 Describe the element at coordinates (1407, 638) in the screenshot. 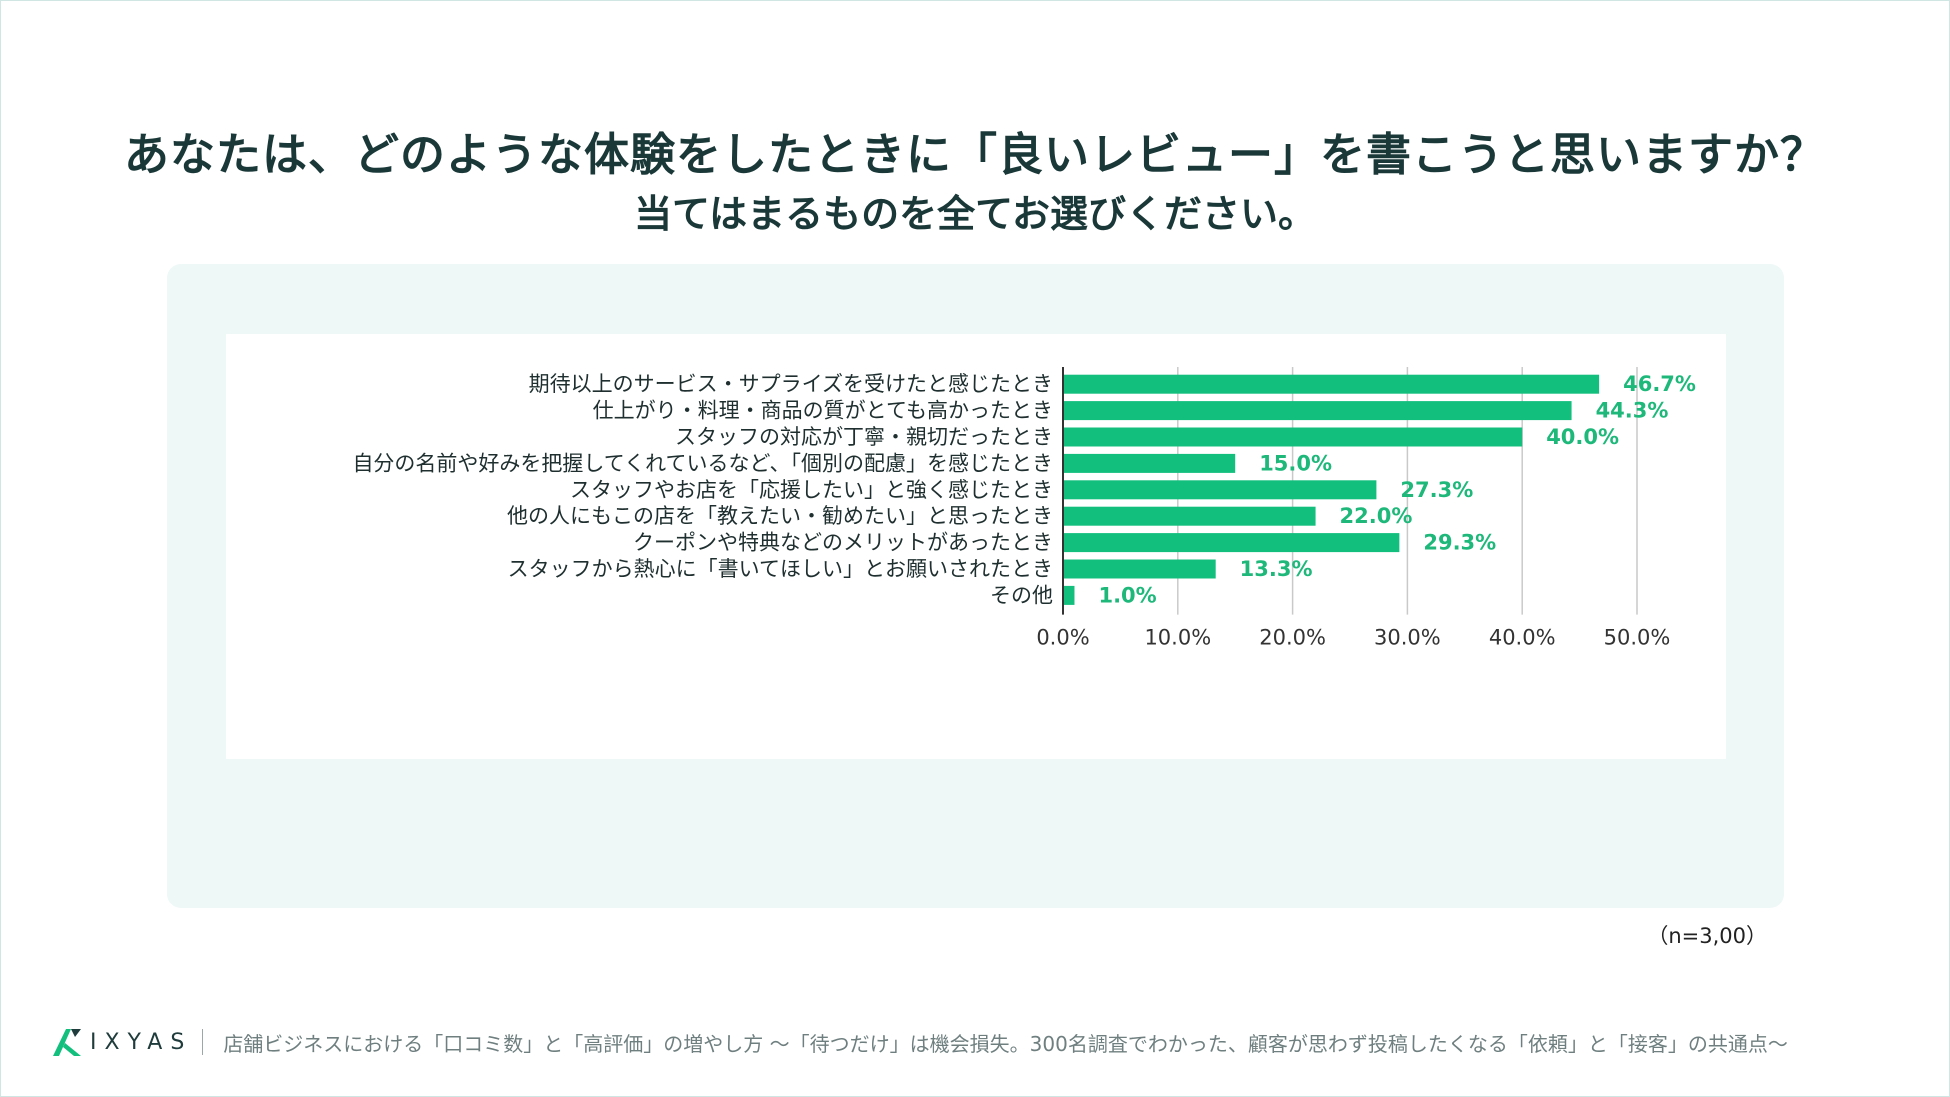

I see `x-tick-label: 30.0%` at that location.